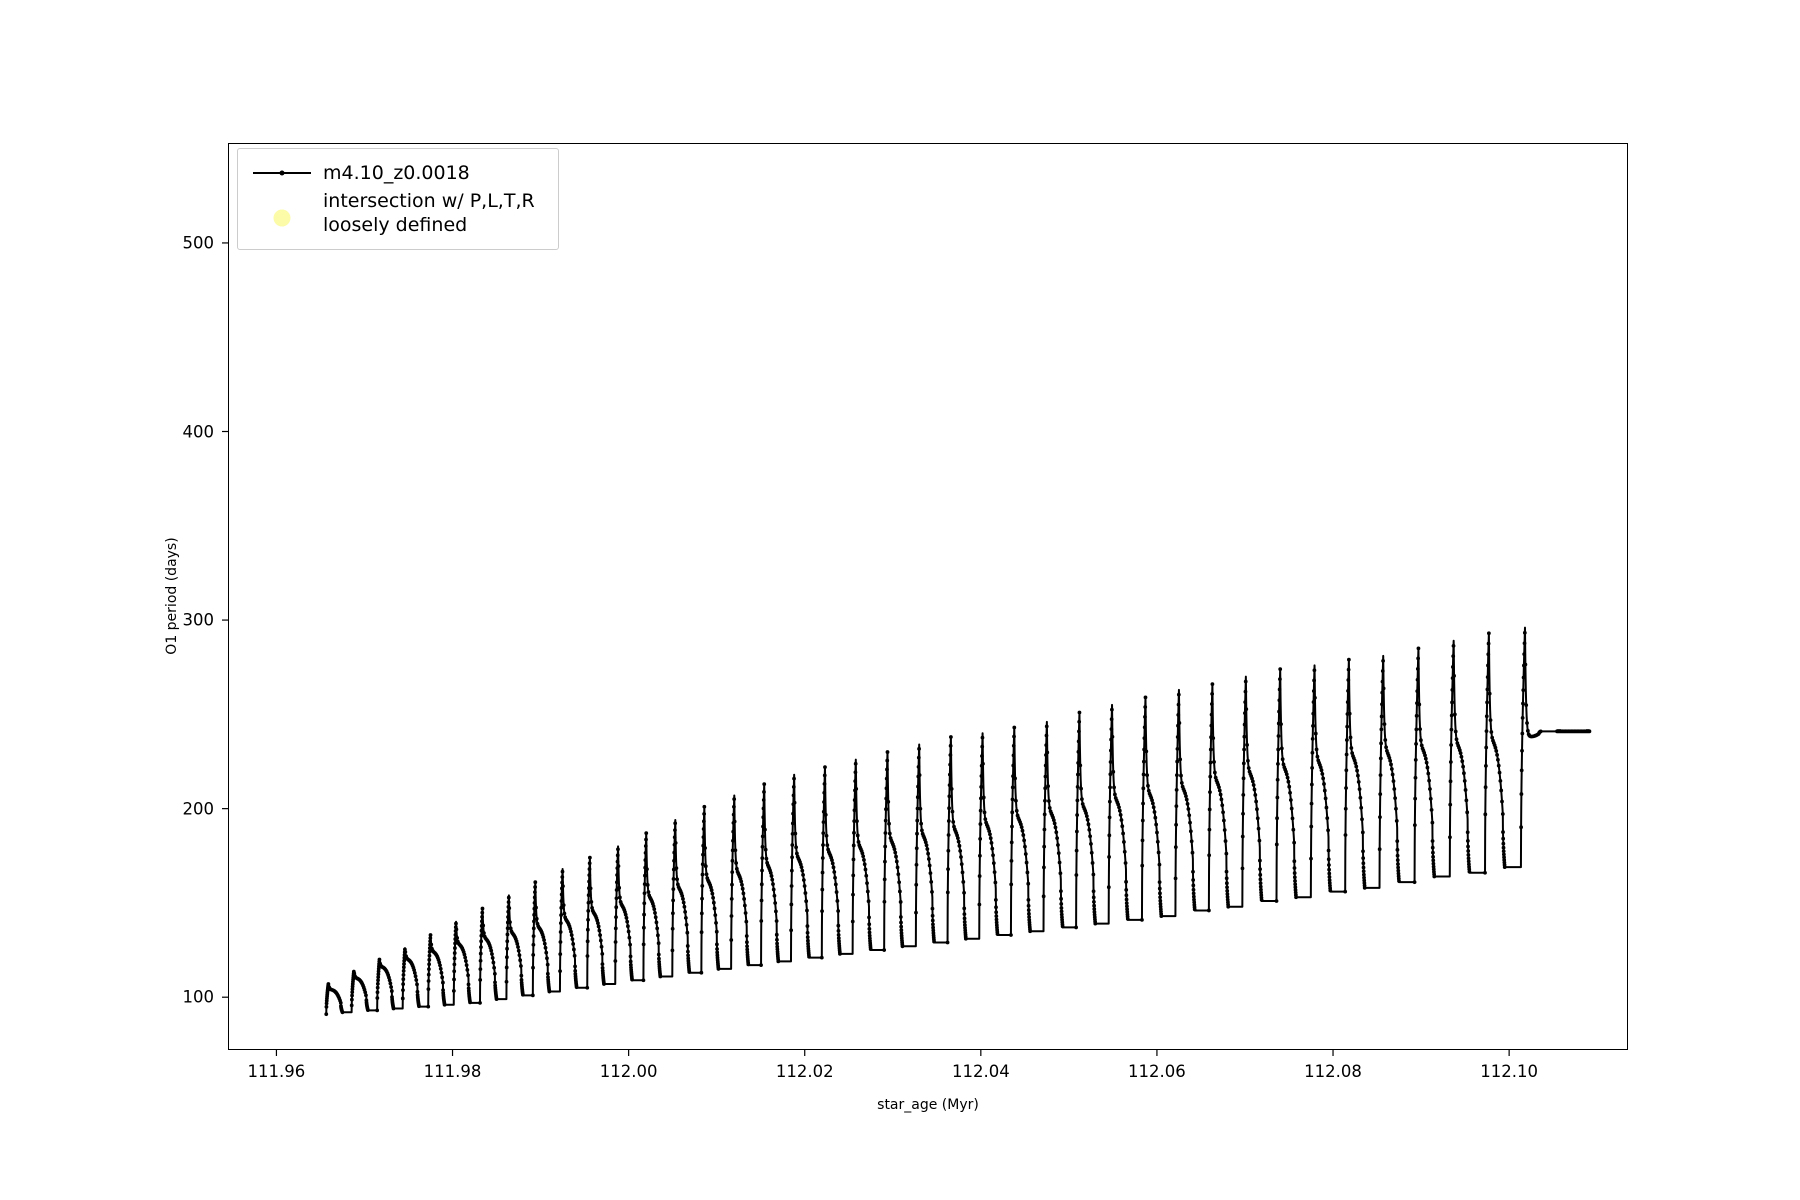  Describe the element at coordinates (282, 218) in the screenshot. I see `circle-marker-icon` at that location.